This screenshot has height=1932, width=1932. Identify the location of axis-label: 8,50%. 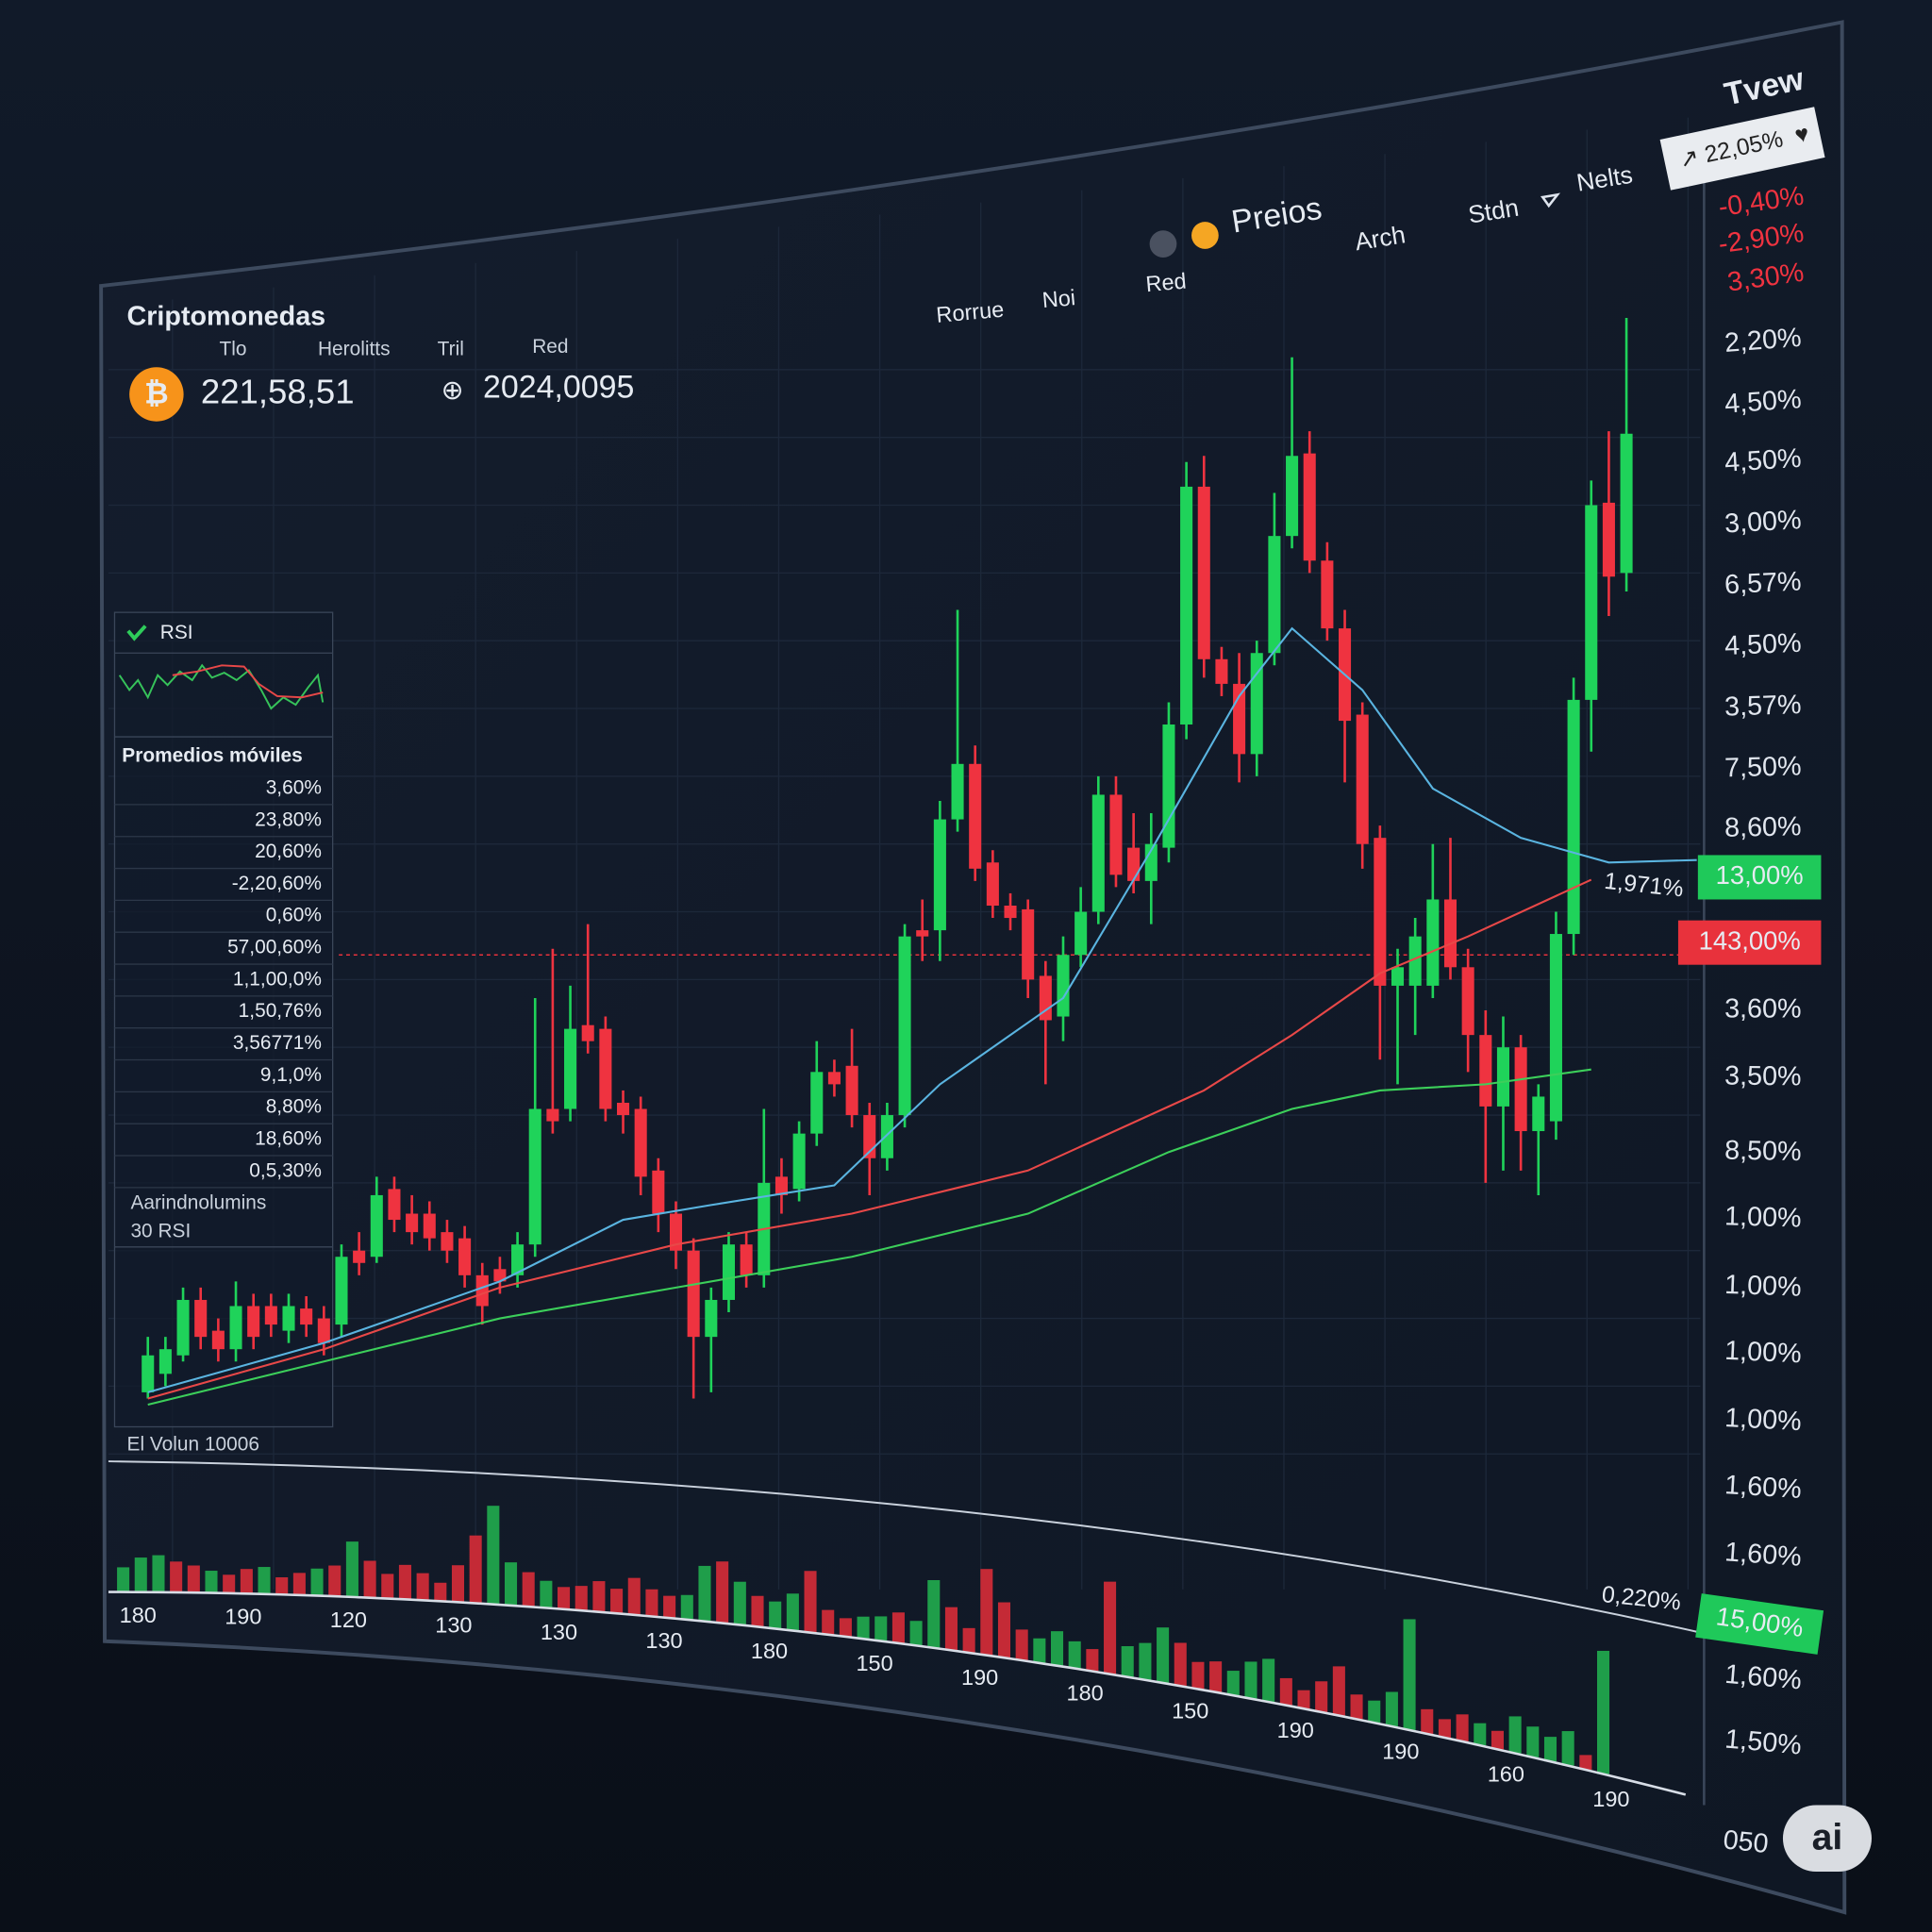
(1763, 1152).